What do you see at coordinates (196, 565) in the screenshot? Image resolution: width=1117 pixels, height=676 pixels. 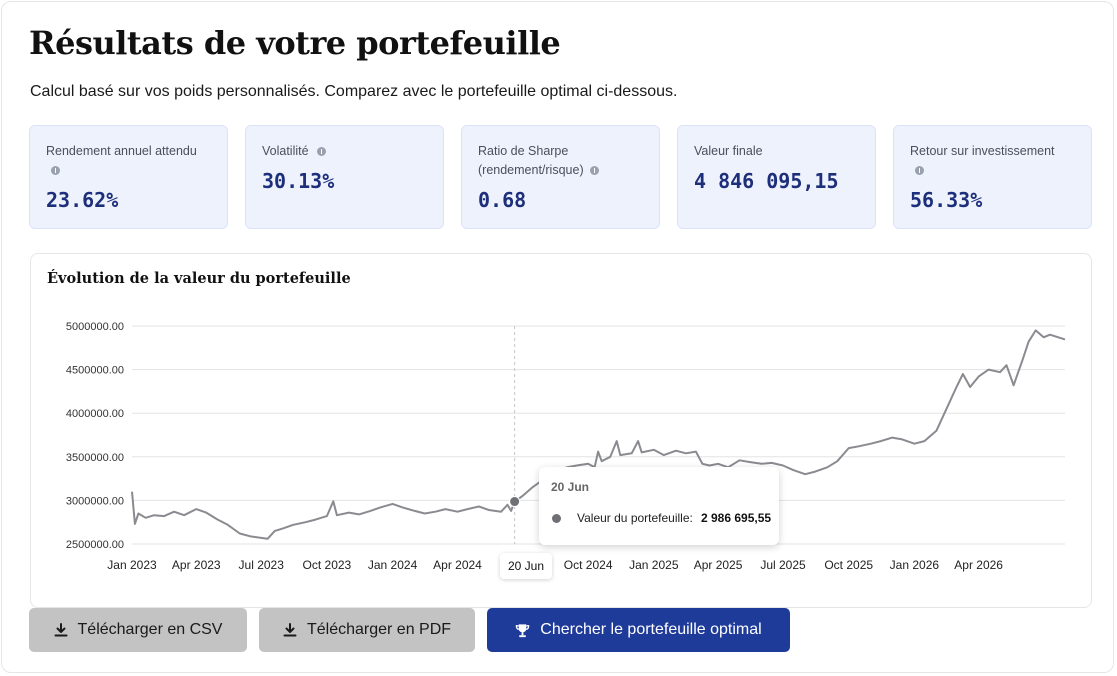 I see `x-tick-label: Apr 2023` at bounding box center [196, 565].